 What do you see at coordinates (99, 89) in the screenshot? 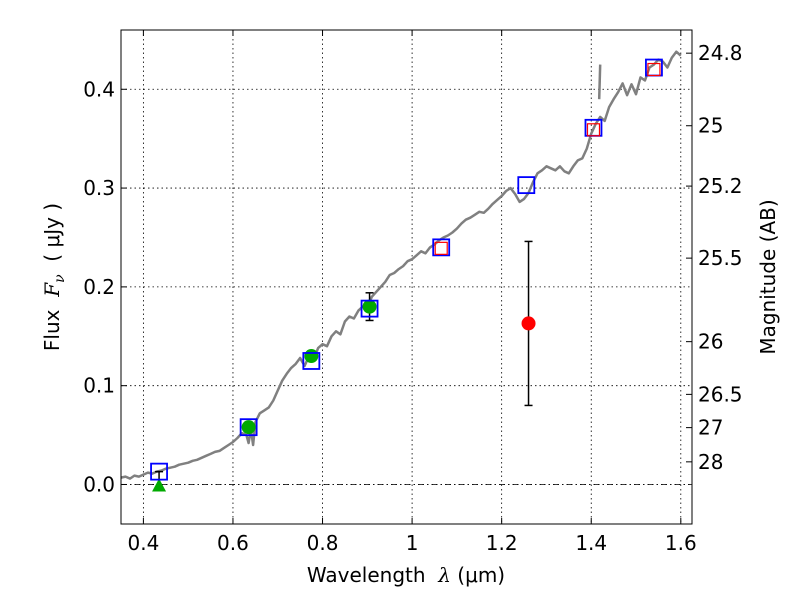
I see `y-tick-label: 0.4` at bounding box center [99, 89].